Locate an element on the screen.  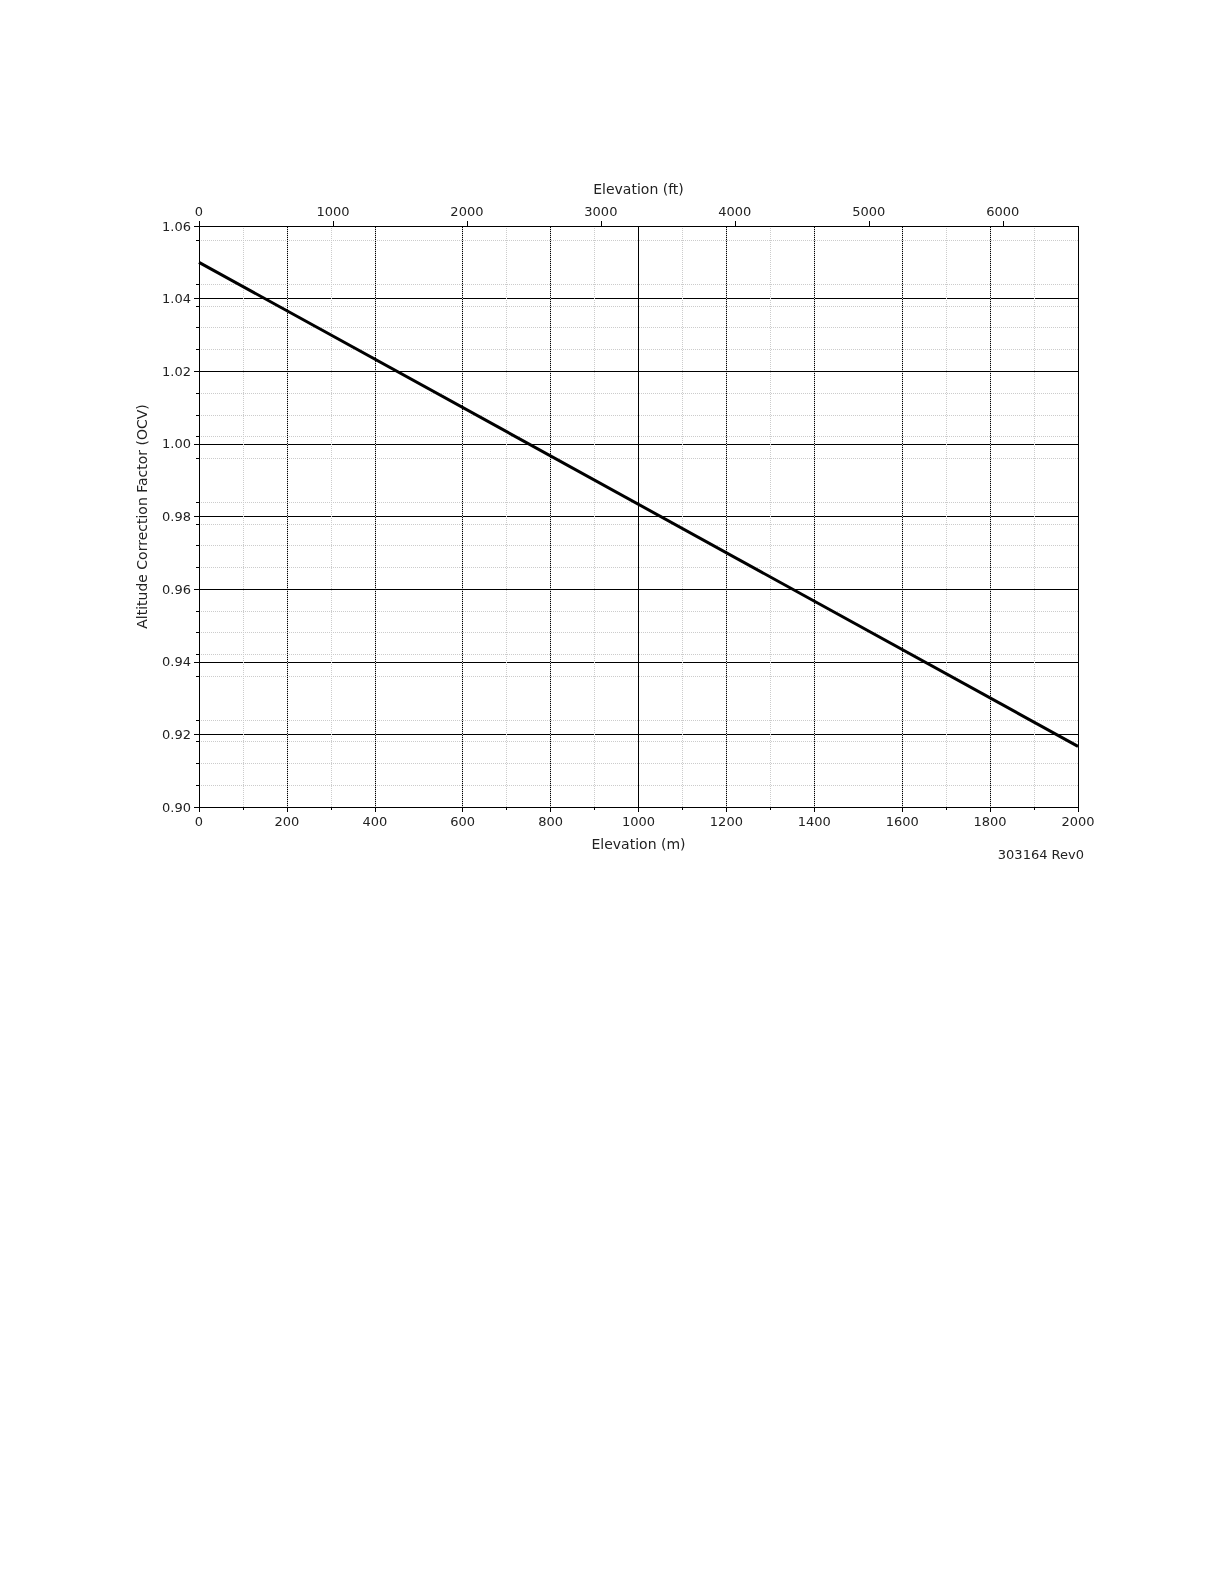
x-tick-label: 400 is located at coordinates (375, 821).